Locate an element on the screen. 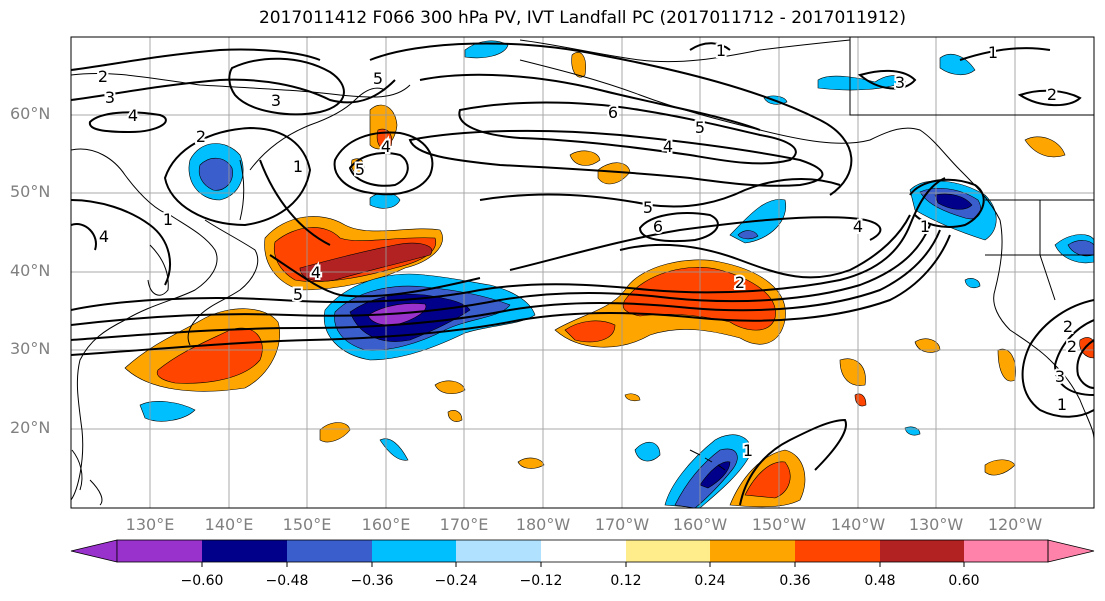 The width and height of the screenshot is (1105, 601). lat-label-50n: 50°N is located at coordinates (30, 191).